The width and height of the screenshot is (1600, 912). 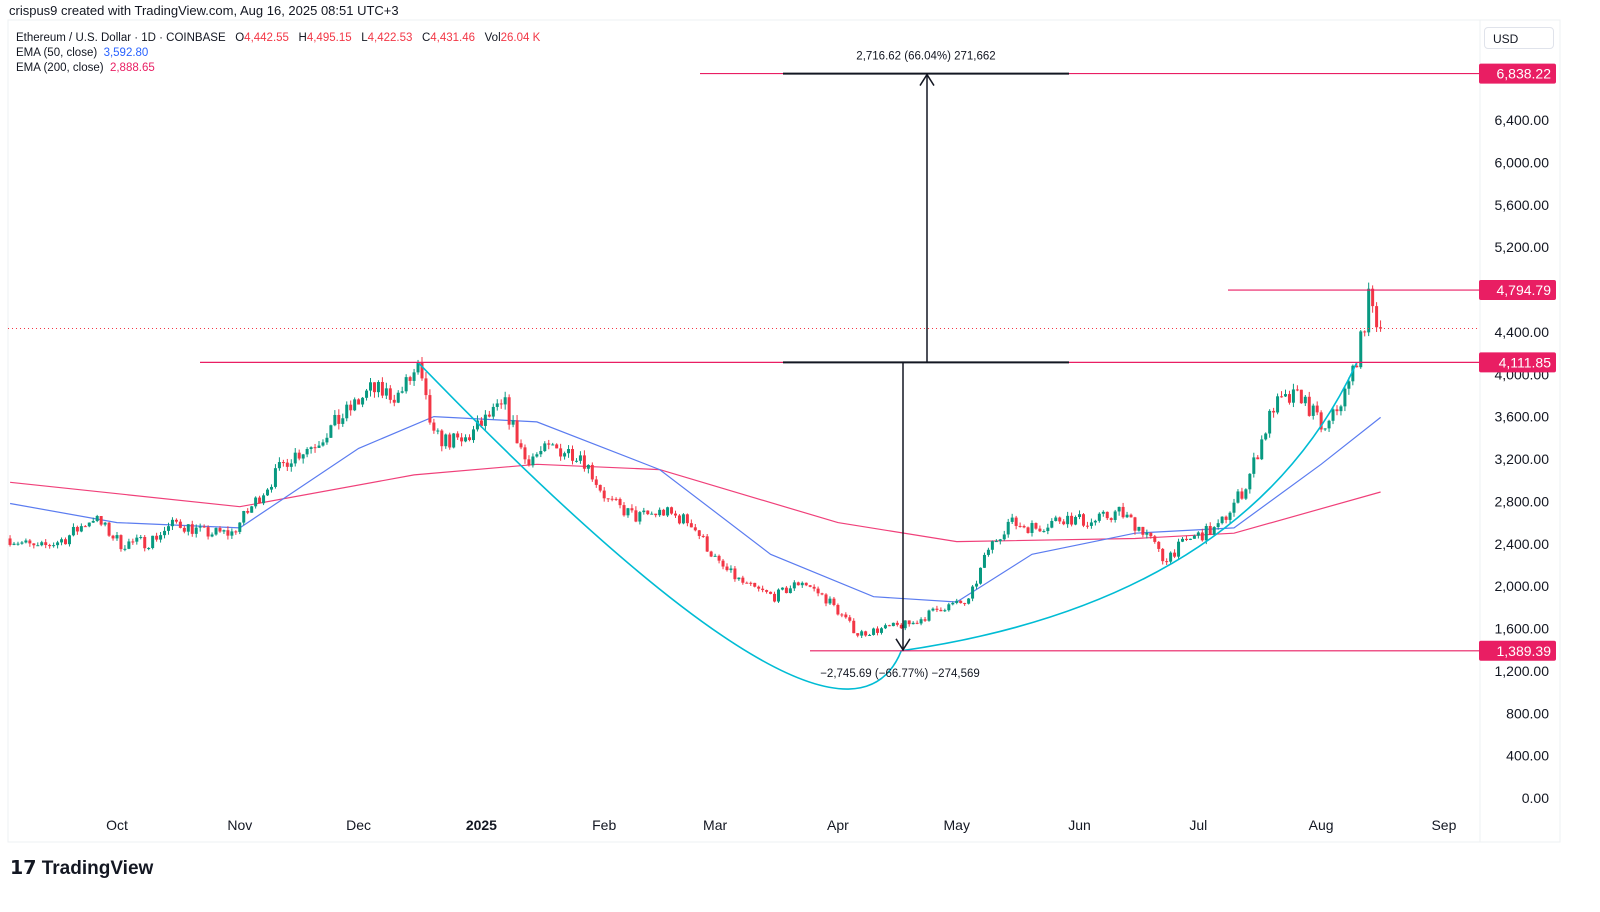 What do you see at coordinates (1527, 713) in the screenshot?
I see `y-tick-label: 800.00` at bounding box center [1527, 713].